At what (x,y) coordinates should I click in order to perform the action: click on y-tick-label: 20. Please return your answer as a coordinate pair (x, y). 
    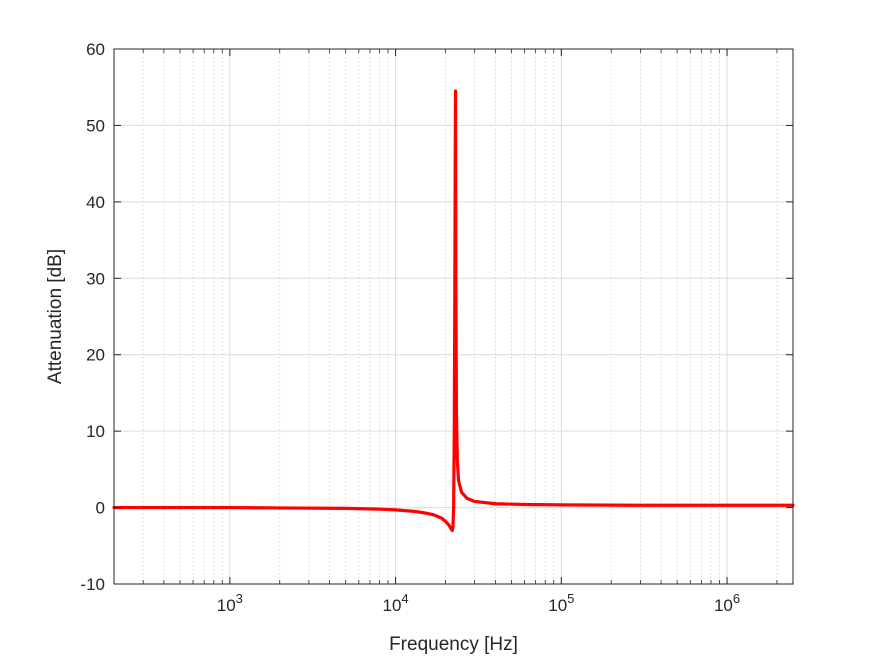
    Looking at the image, I should click on (95, 355).